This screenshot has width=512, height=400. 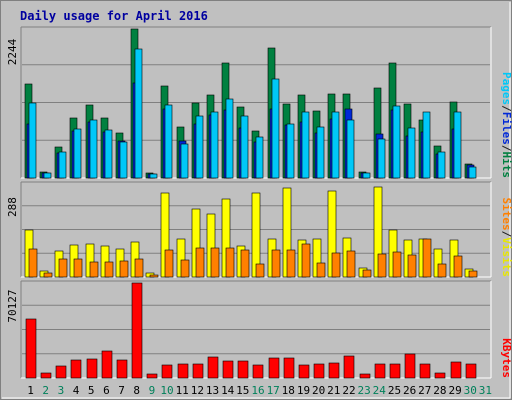 I want to click on x-tick-label: 19, so click(x=303, y=390).